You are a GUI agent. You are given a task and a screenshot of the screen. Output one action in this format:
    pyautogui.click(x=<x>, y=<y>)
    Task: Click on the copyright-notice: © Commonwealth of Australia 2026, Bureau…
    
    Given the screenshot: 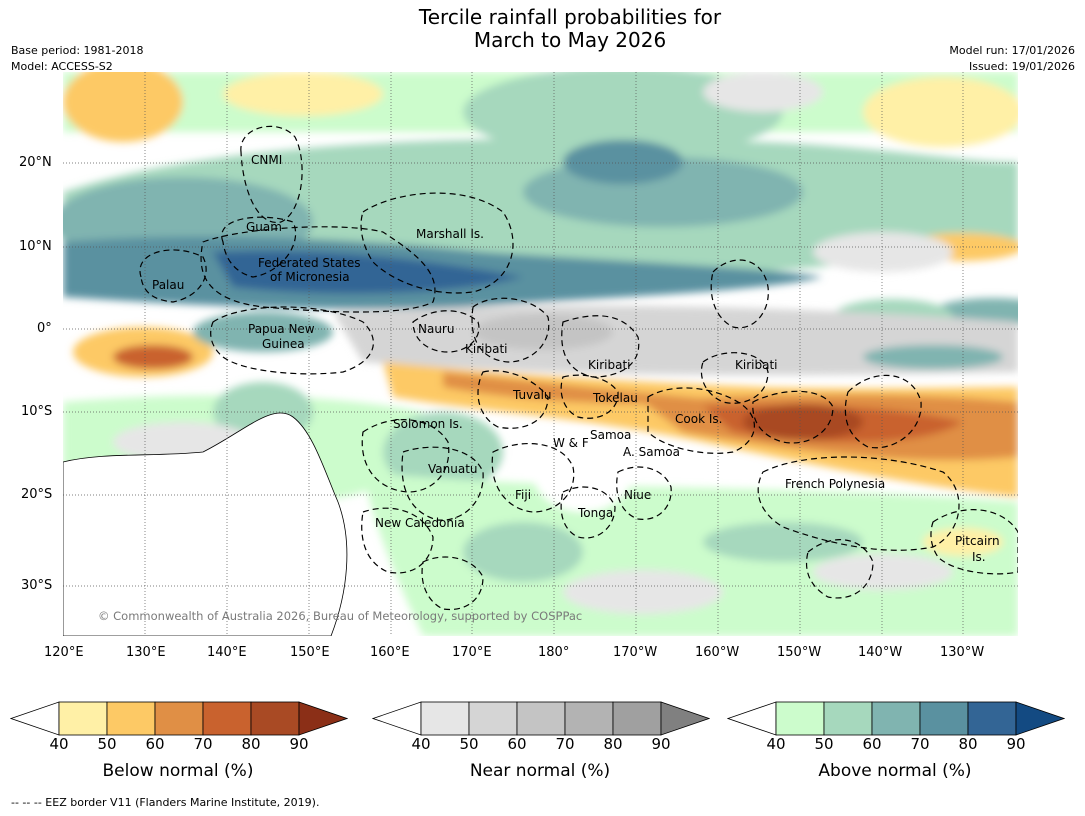 What is the action you would take?
    pyautogui.click(x=340, y=616)
    